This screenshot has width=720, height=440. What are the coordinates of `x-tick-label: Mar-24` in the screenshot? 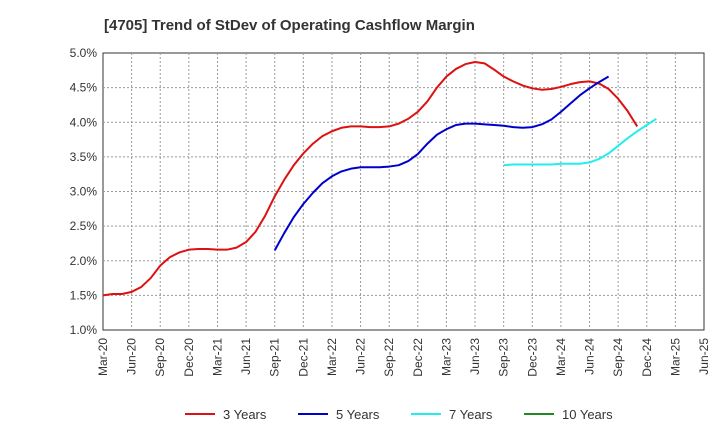 It's located at (561, 357).